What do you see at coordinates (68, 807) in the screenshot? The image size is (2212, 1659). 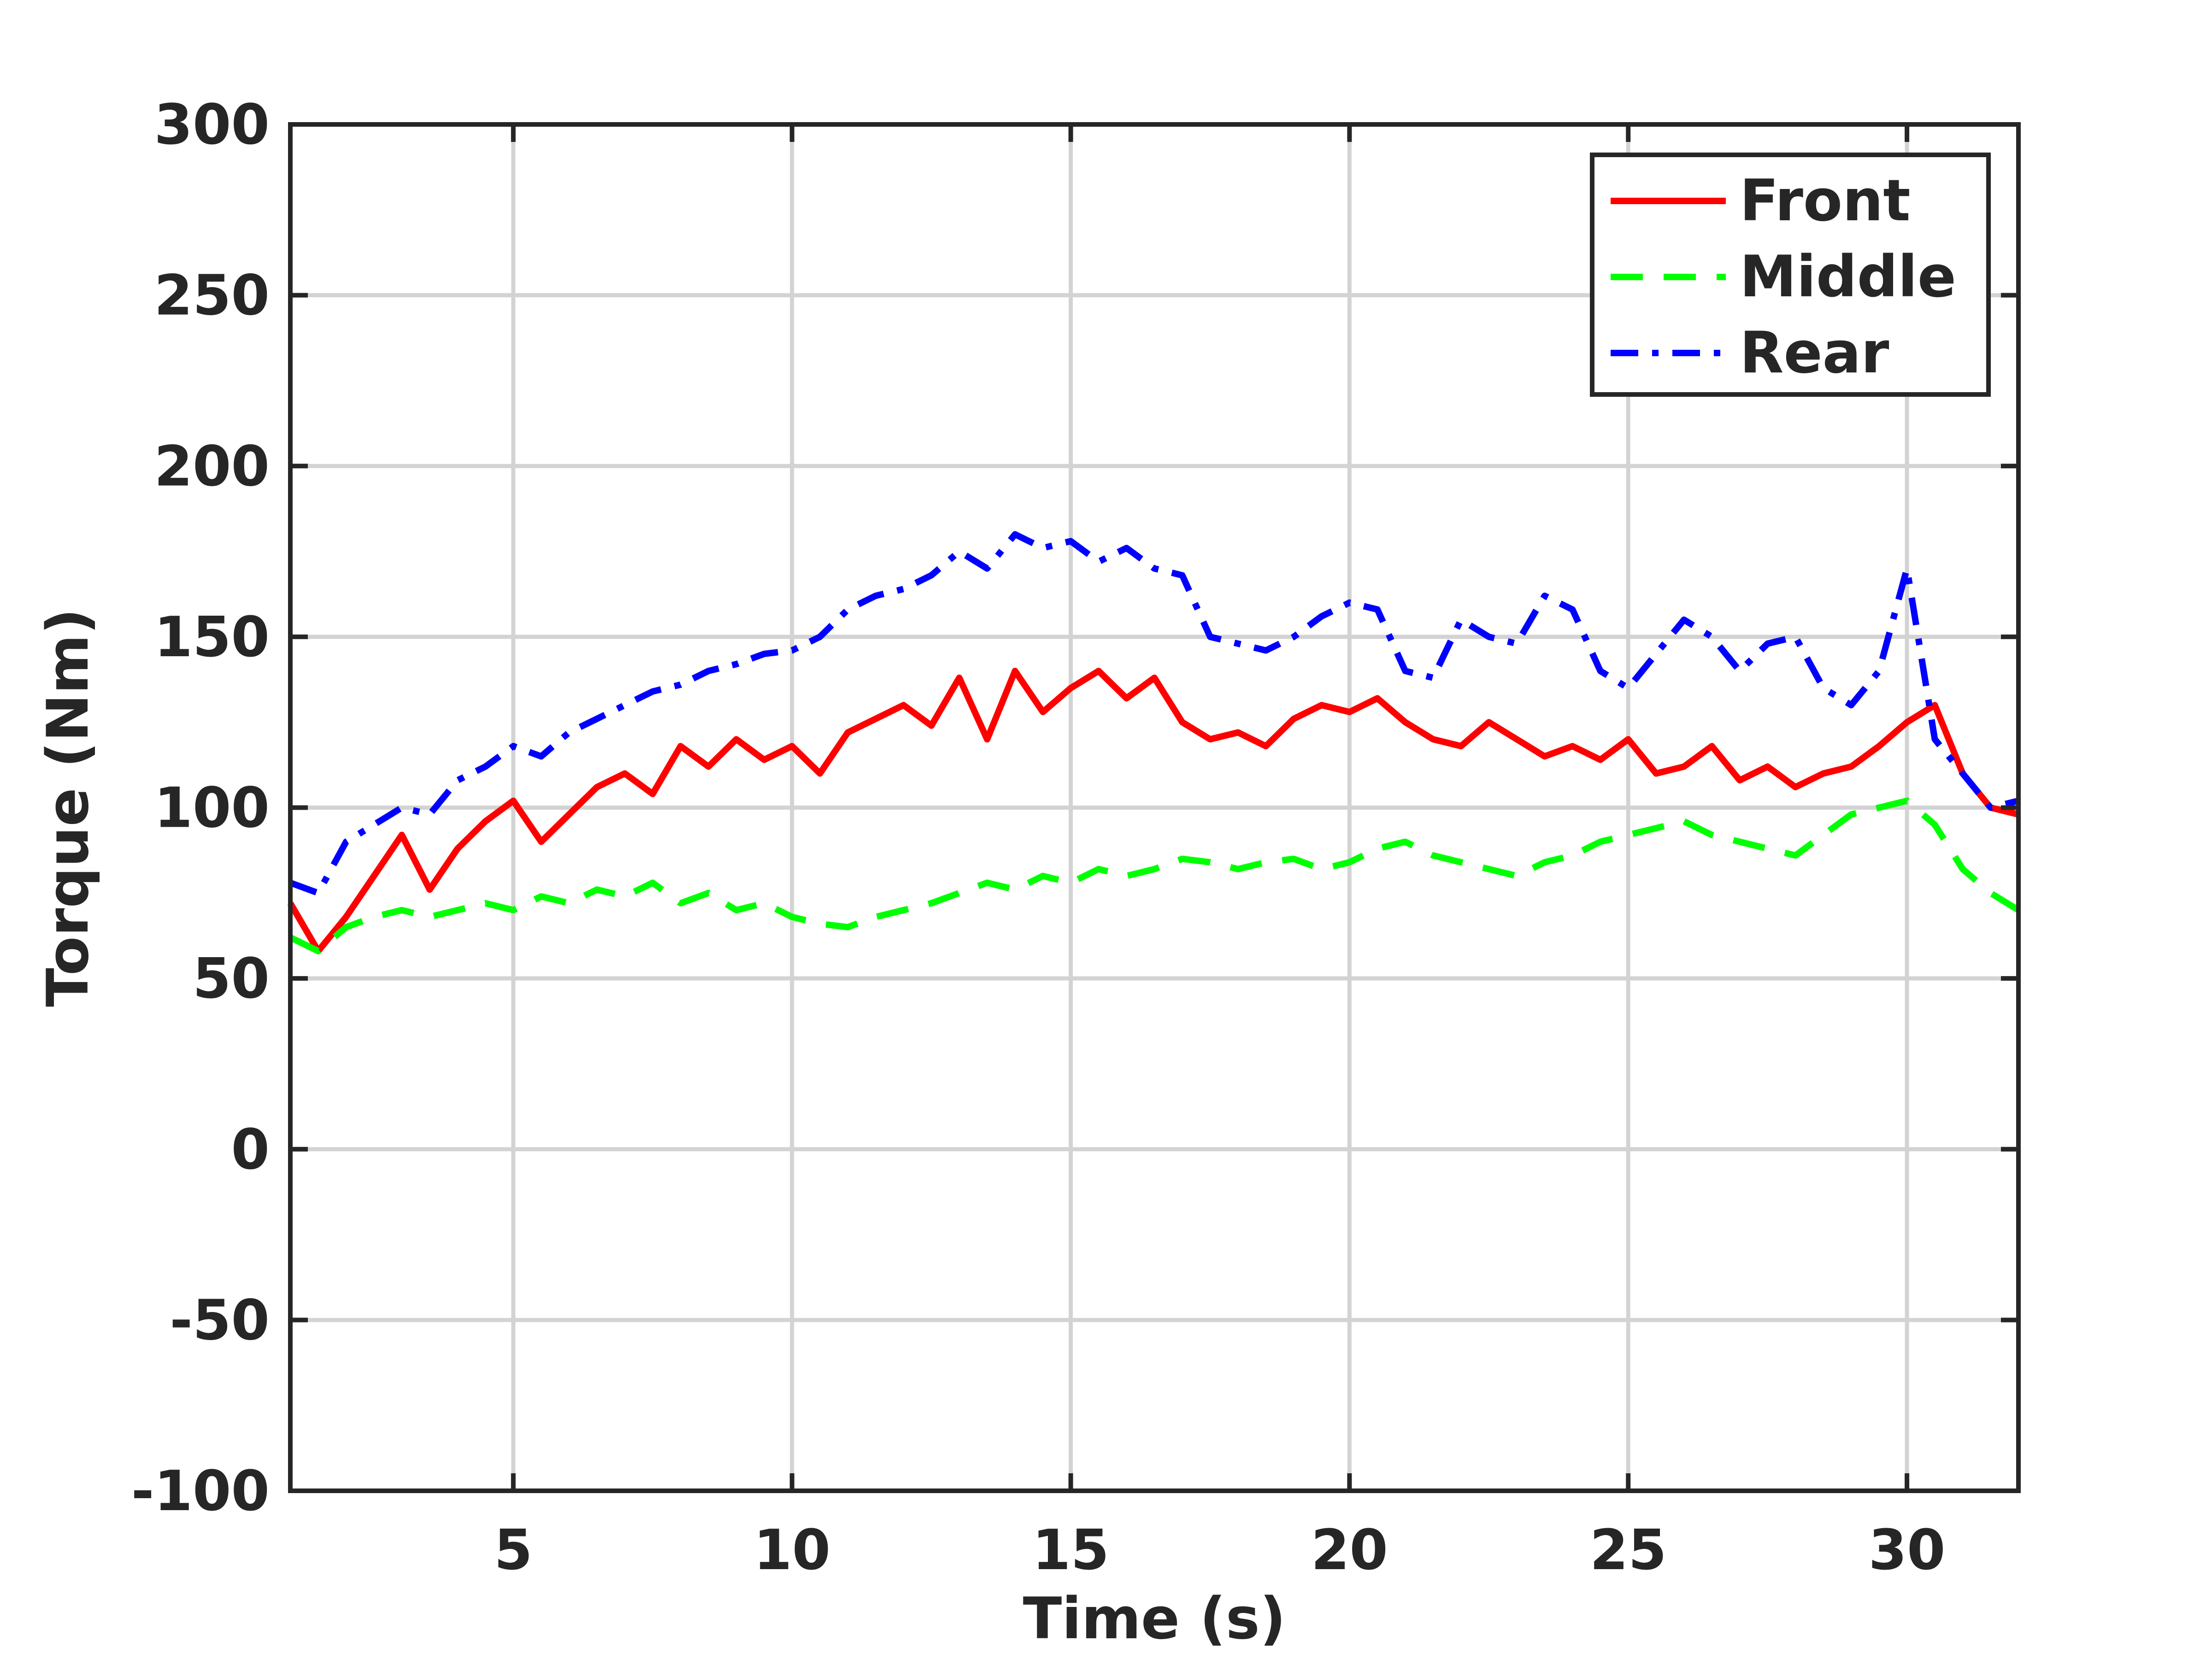 I see `y-axis-label: Torque (Nm)` at bounding box center [68, 807].